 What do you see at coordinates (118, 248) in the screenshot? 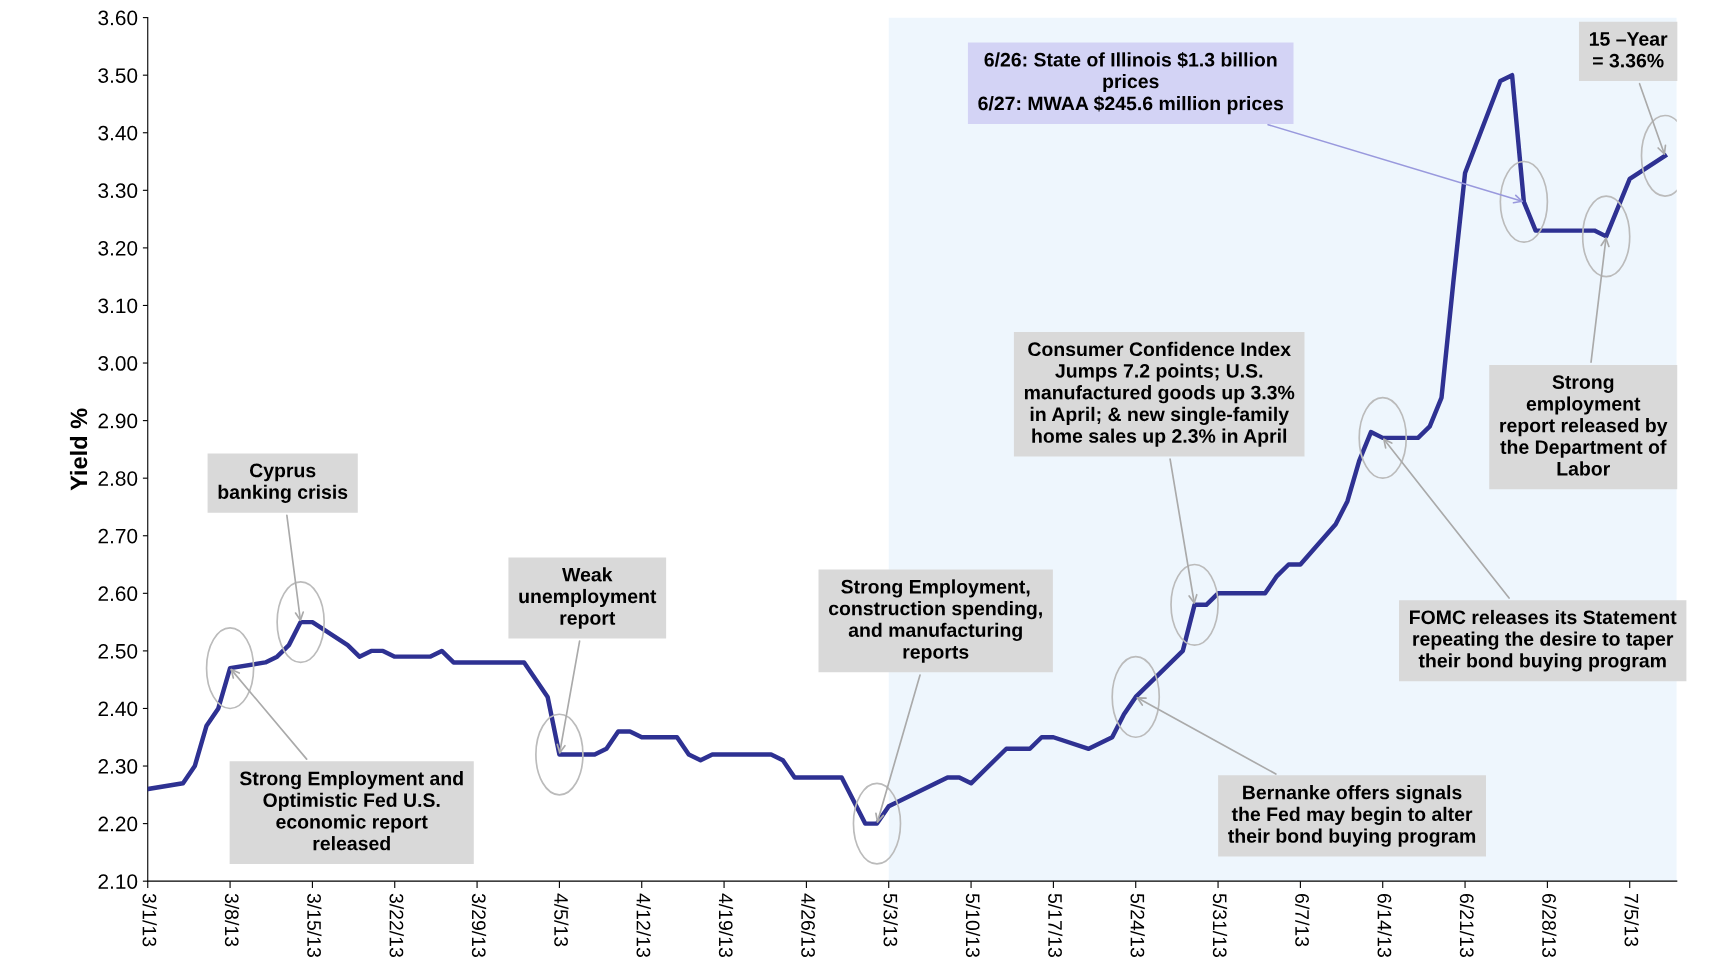
I see `y-tick-label: 3.20` at bounding box center [118, 248].